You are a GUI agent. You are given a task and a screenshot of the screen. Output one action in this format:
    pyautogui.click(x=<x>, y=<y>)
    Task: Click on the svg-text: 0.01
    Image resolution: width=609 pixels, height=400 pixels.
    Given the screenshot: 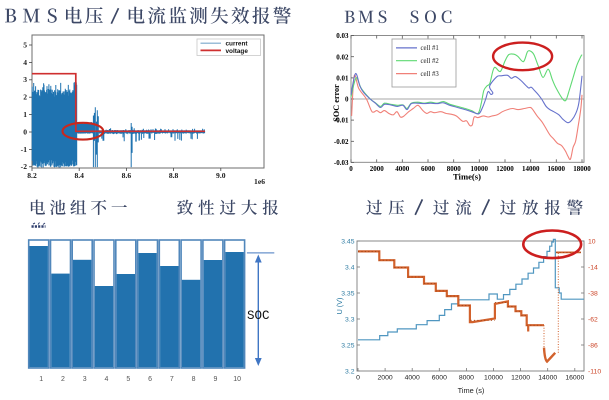 What is the action you would take?
    pyautogui.click(x=342, y=79)
    